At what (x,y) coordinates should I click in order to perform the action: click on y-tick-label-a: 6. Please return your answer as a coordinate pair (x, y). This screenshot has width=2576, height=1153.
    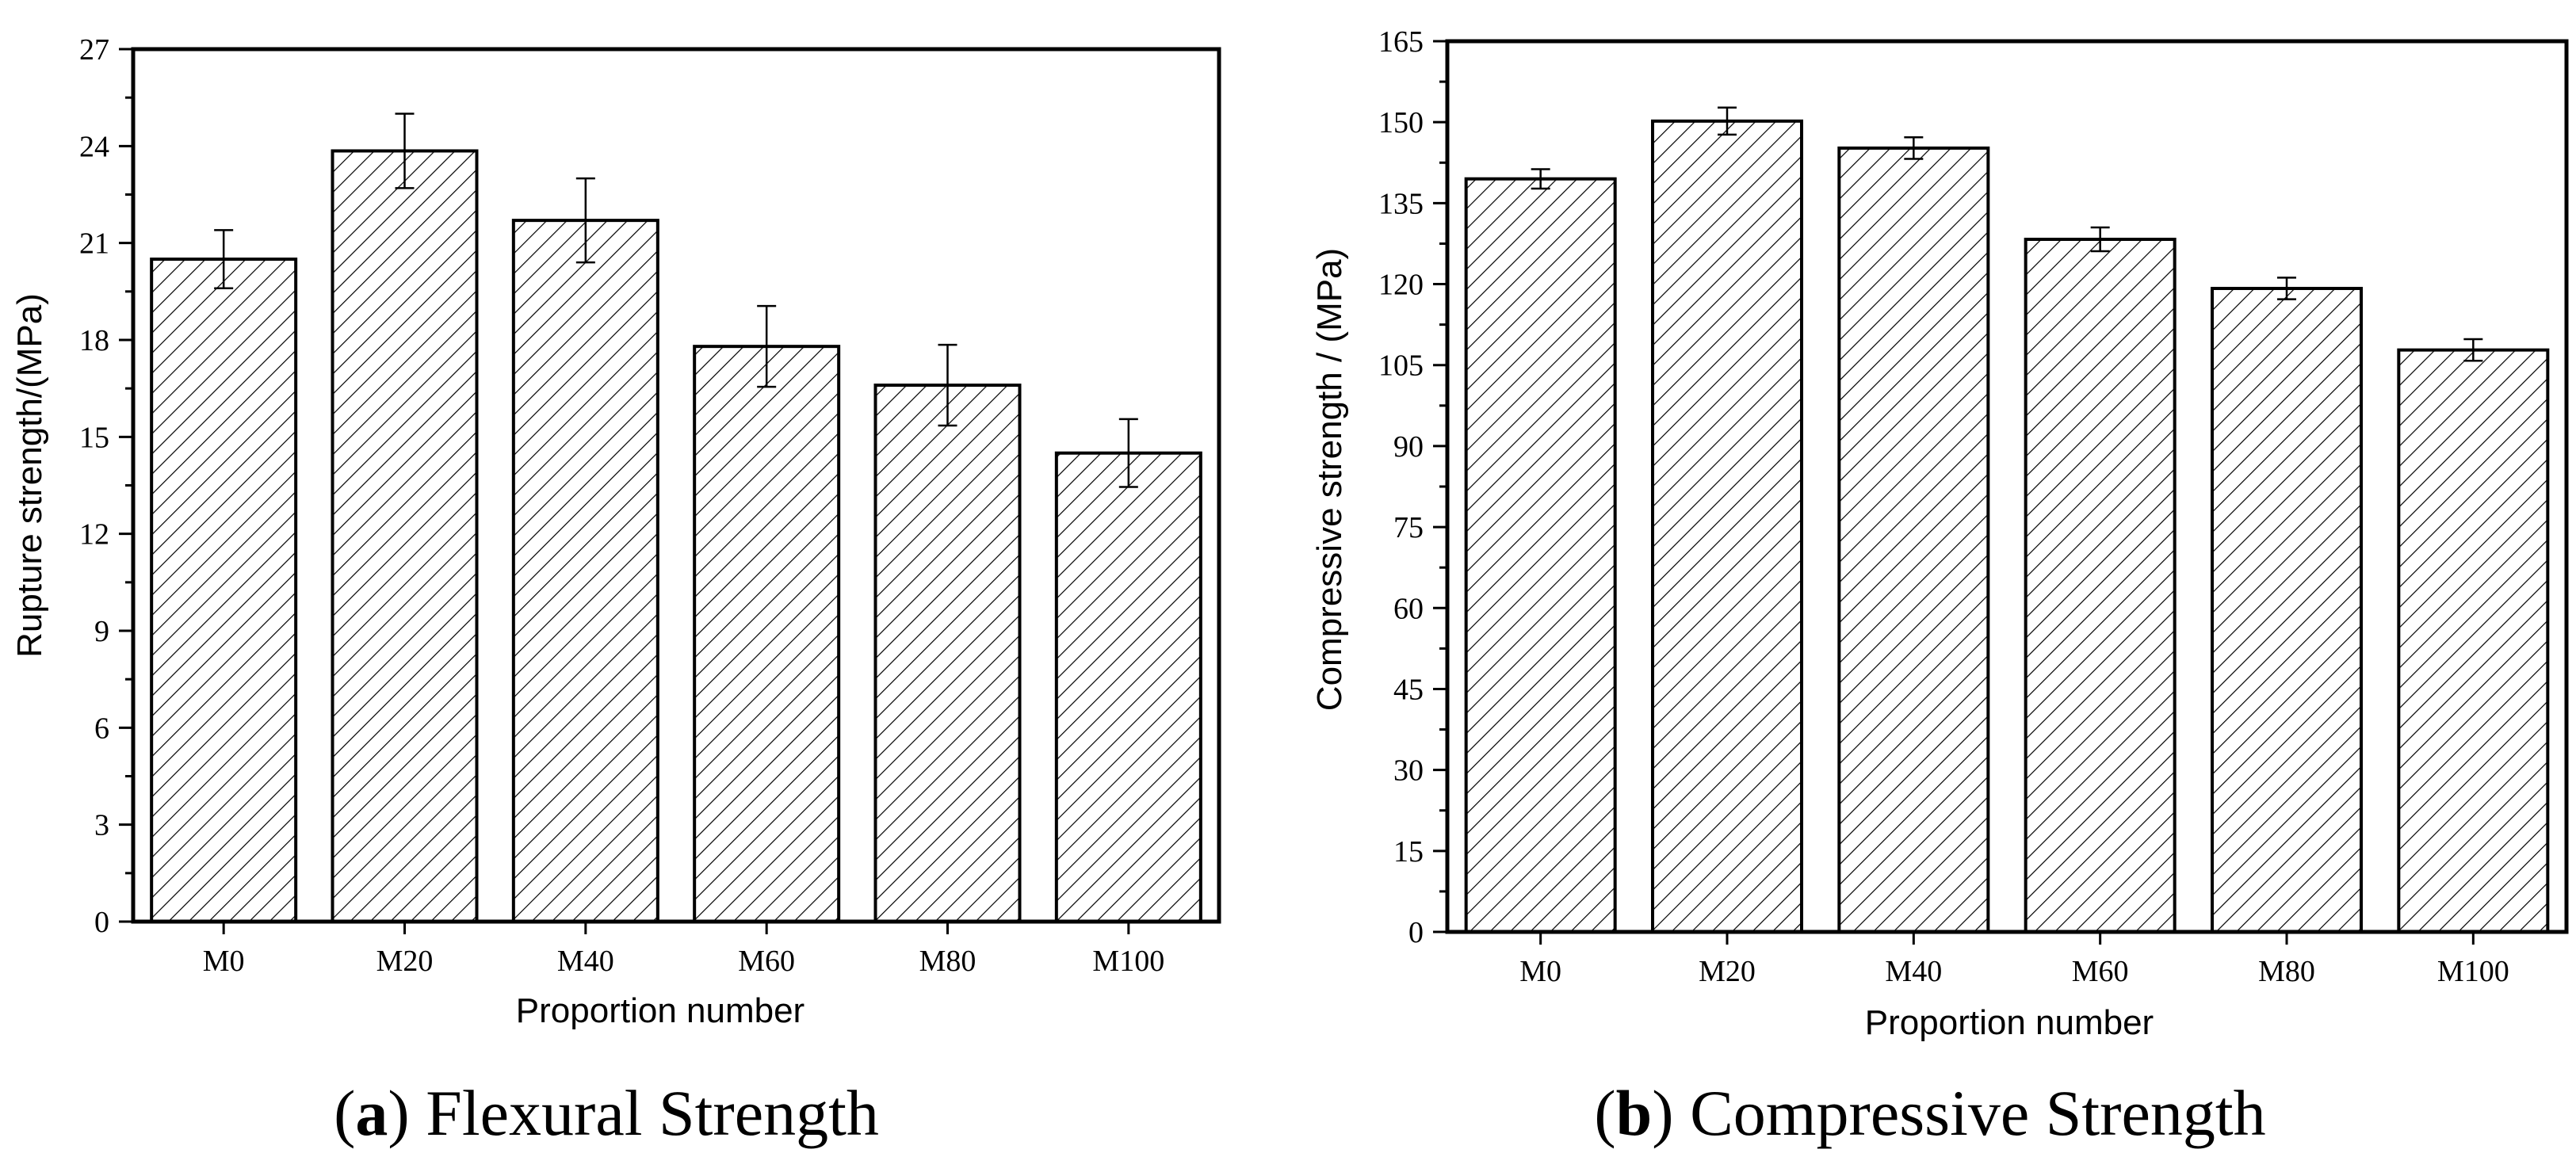
    Looking at the image, I should click on (101, 728).